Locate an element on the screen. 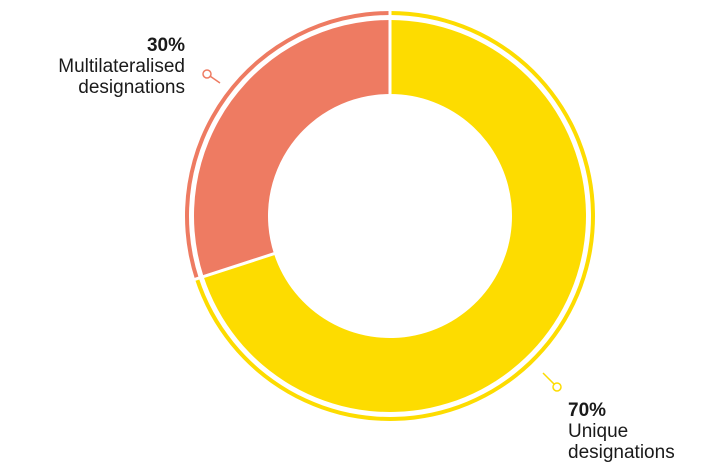 The image size is (718, 474). slice-label-multilateralised: 30% Multilateralised designations is located at coordinates (121, 66).